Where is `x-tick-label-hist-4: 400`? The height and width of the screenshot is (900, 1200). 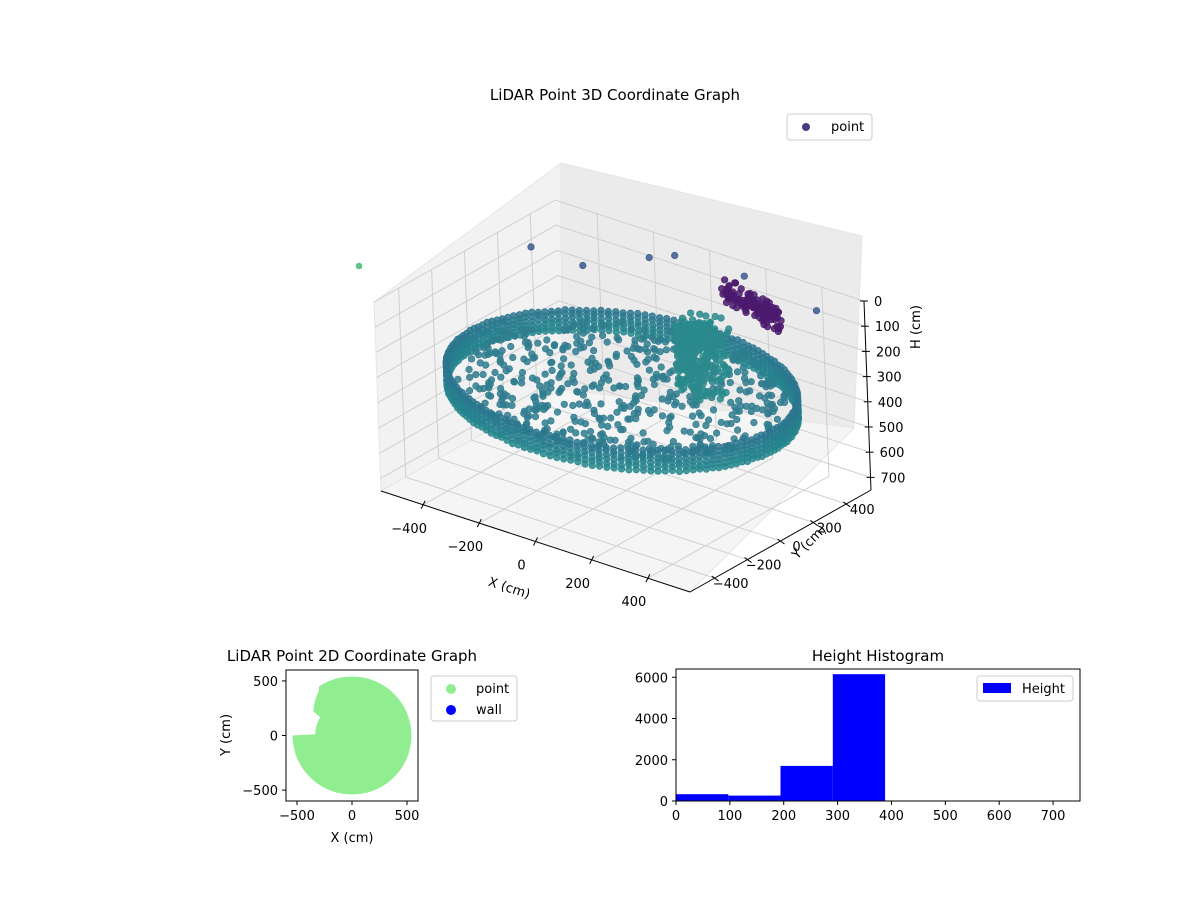
x-tick-label-hist-4: 400 is located at coordinates (891, 816).